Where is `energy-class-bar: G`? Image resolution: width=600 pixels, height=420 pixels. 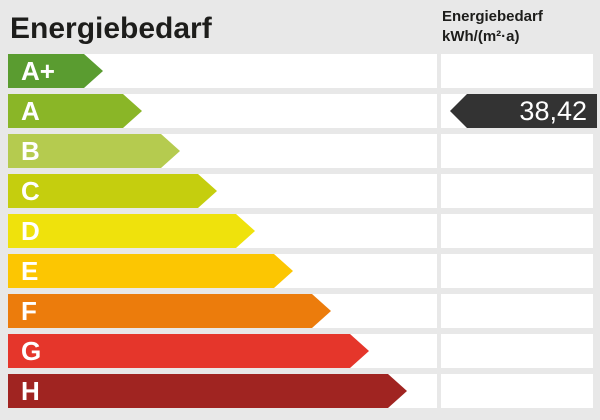 energy-class-bar: G is located at coordinates (188, 351).